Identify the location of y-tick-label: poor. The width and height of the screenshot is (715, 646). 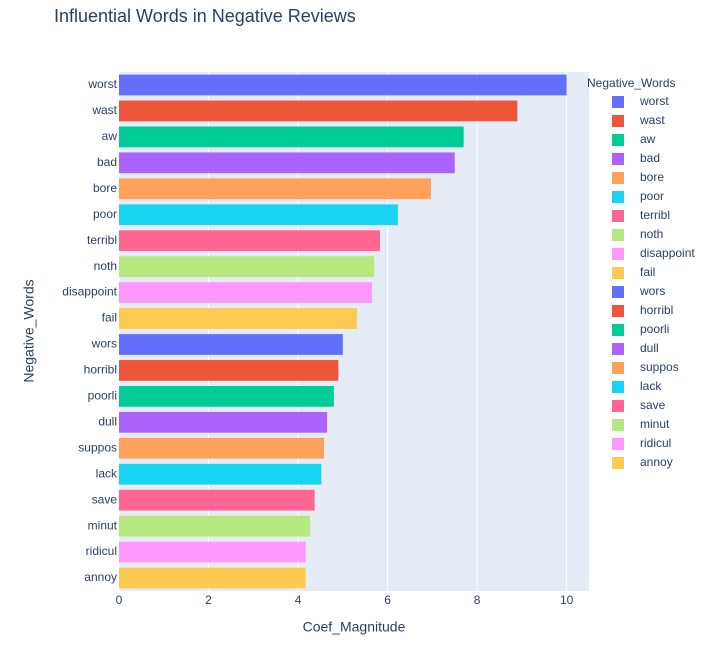
(105, 214).